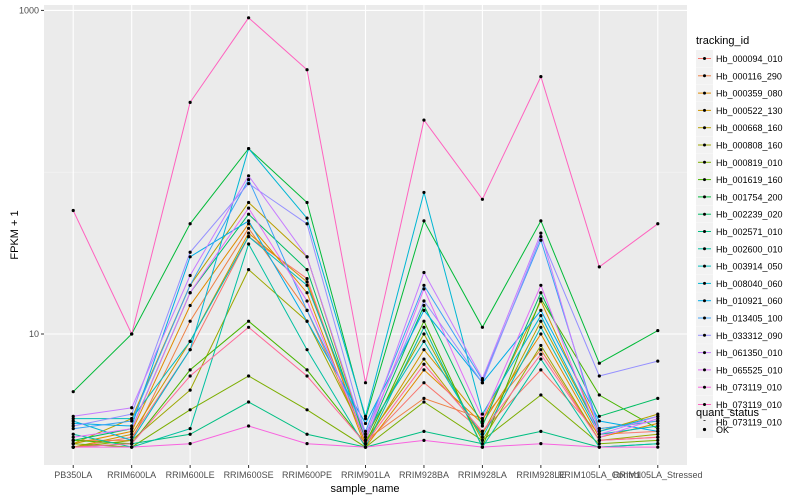  What do you see at coordinates (307, 475) in the screenshot?
I see `x-tick-label: RRIM600PE` at bounding box center [307, 475].